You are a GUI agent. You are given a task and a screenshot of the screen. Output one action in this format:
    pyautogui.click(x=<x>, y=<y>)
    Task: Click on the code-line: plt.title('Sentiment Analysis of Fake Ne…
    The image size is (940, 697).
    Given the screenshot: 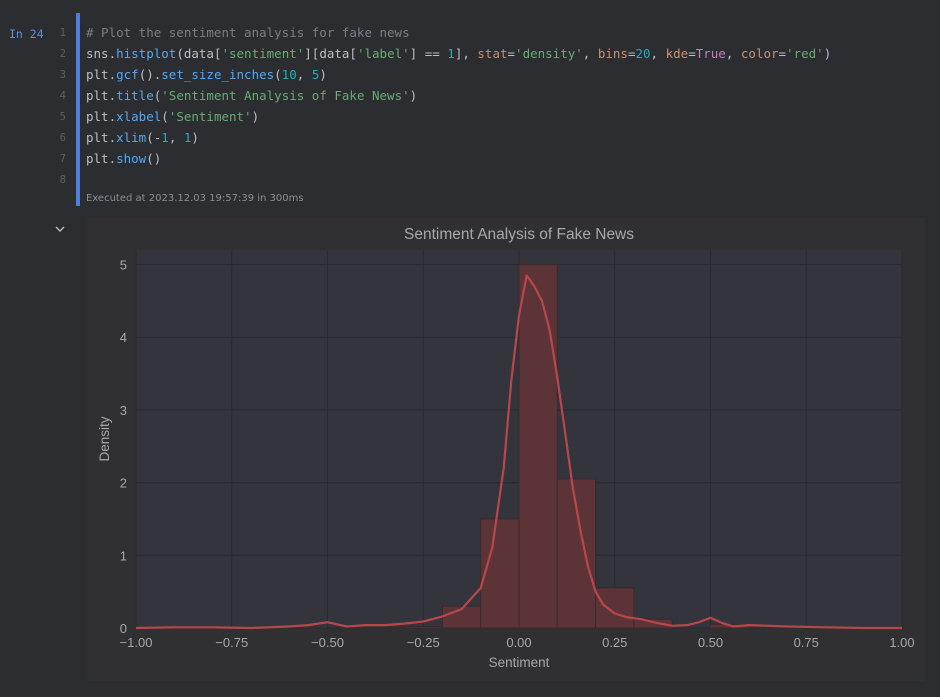 What is the action you would take?
    pyautogui.click(x=458, y=97)
    